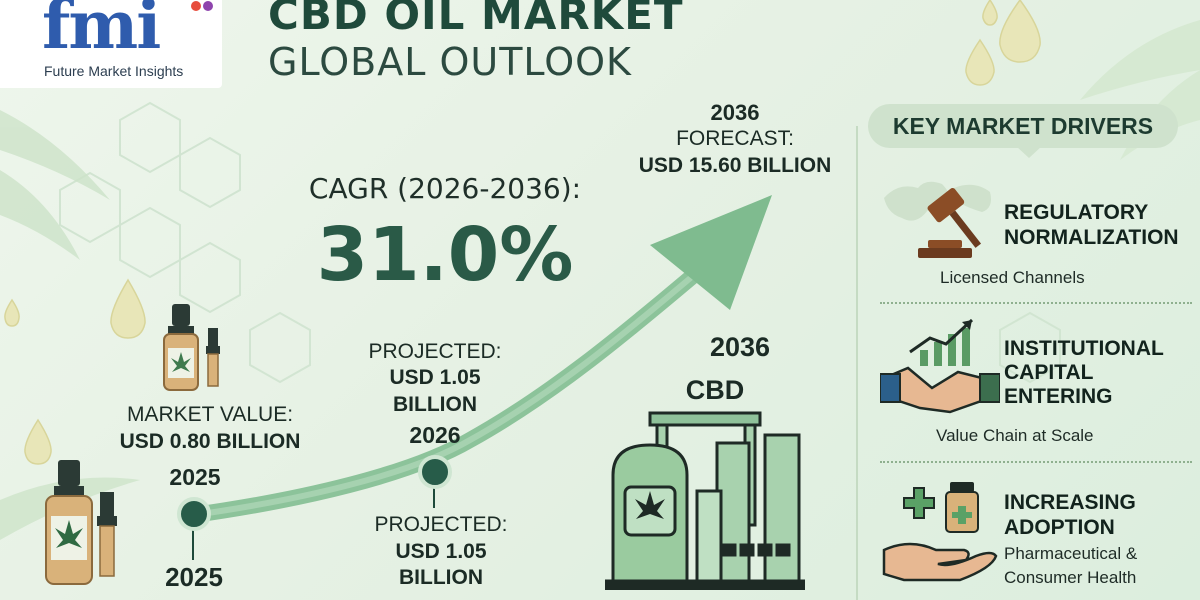  I want to click on driver-capital-title-line1: INSTITUTIONAL, so click(1084, 348).